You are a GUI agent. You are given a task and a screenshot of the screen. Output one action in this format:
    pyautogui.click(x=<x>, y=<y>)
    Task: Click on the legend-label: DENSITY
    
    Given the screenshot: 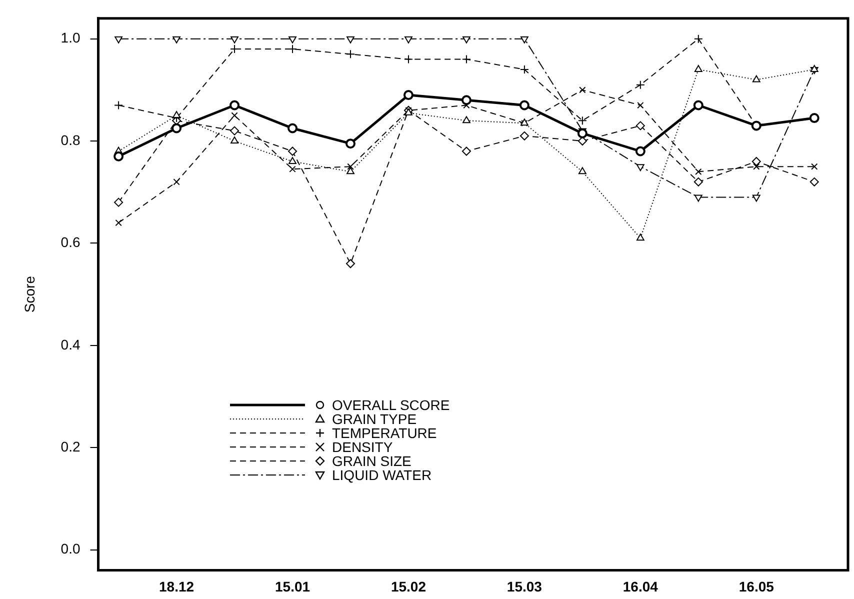 What is the action you would take?
    pyautogui.click(x=362, y=447)
    